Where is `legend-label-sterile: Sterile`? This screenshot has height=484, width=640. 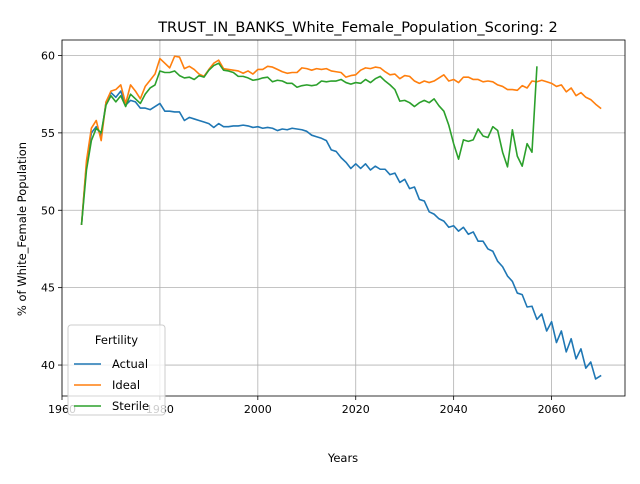 legend-label-sterile: Sterile is located at coordinates (130, 406).